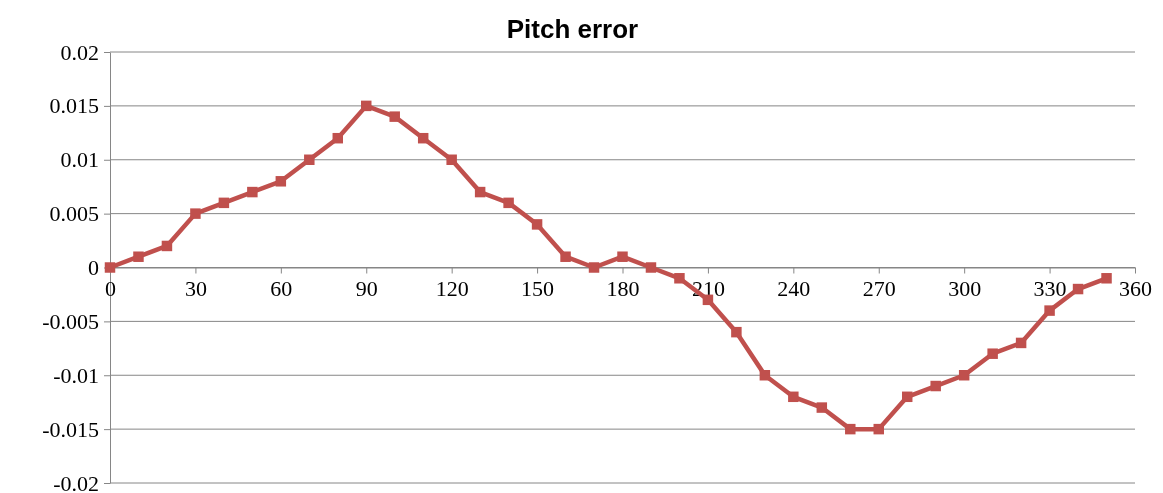 This screenshot has width=1163, height=493. What do you see at coordinates (70, 429) in the screenshot?
I see `y-tick-label: -0.015` at bounding box center [70, 429].